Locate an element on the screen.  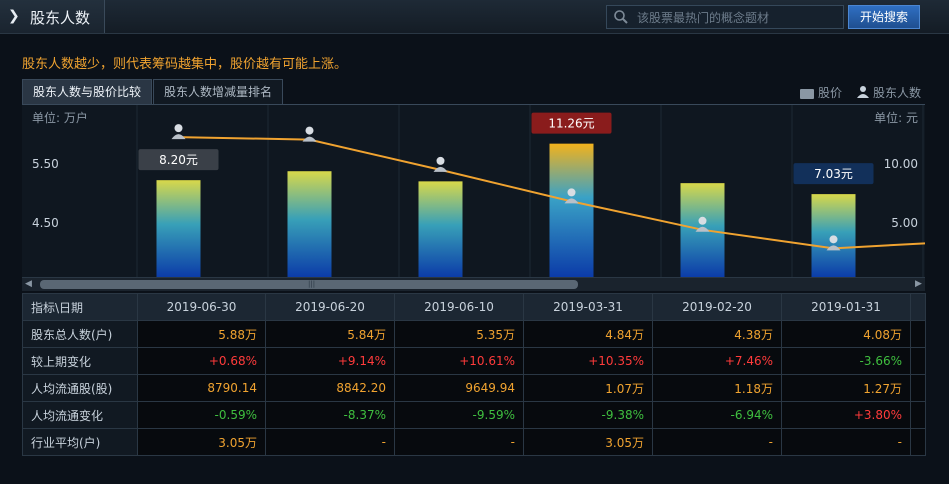
left-tick-top: 5.50 is located at coordinates (45, 164).